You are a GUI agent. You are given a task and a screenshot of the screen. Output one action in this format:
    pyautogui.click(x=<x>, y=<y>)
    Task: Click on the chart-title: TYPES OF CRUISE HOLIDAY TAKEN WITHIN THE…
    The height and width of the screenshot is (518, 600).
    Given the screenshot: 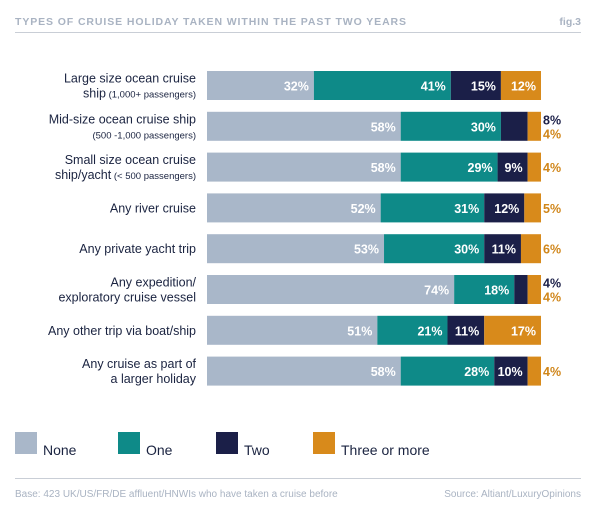 What is the action you would take?
    pyautogui.click(x=211, y=22)
    